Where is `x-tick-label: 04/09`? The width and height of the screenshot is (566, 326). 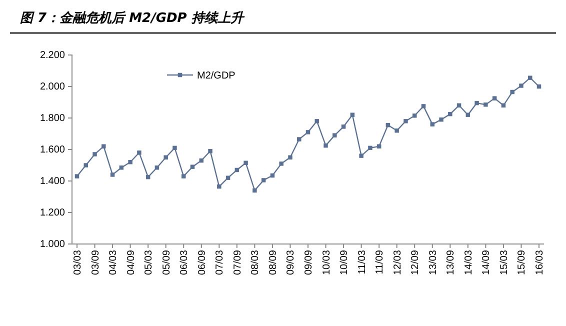 x-tick-label: 04/09 is located at coordinates (131, 263).